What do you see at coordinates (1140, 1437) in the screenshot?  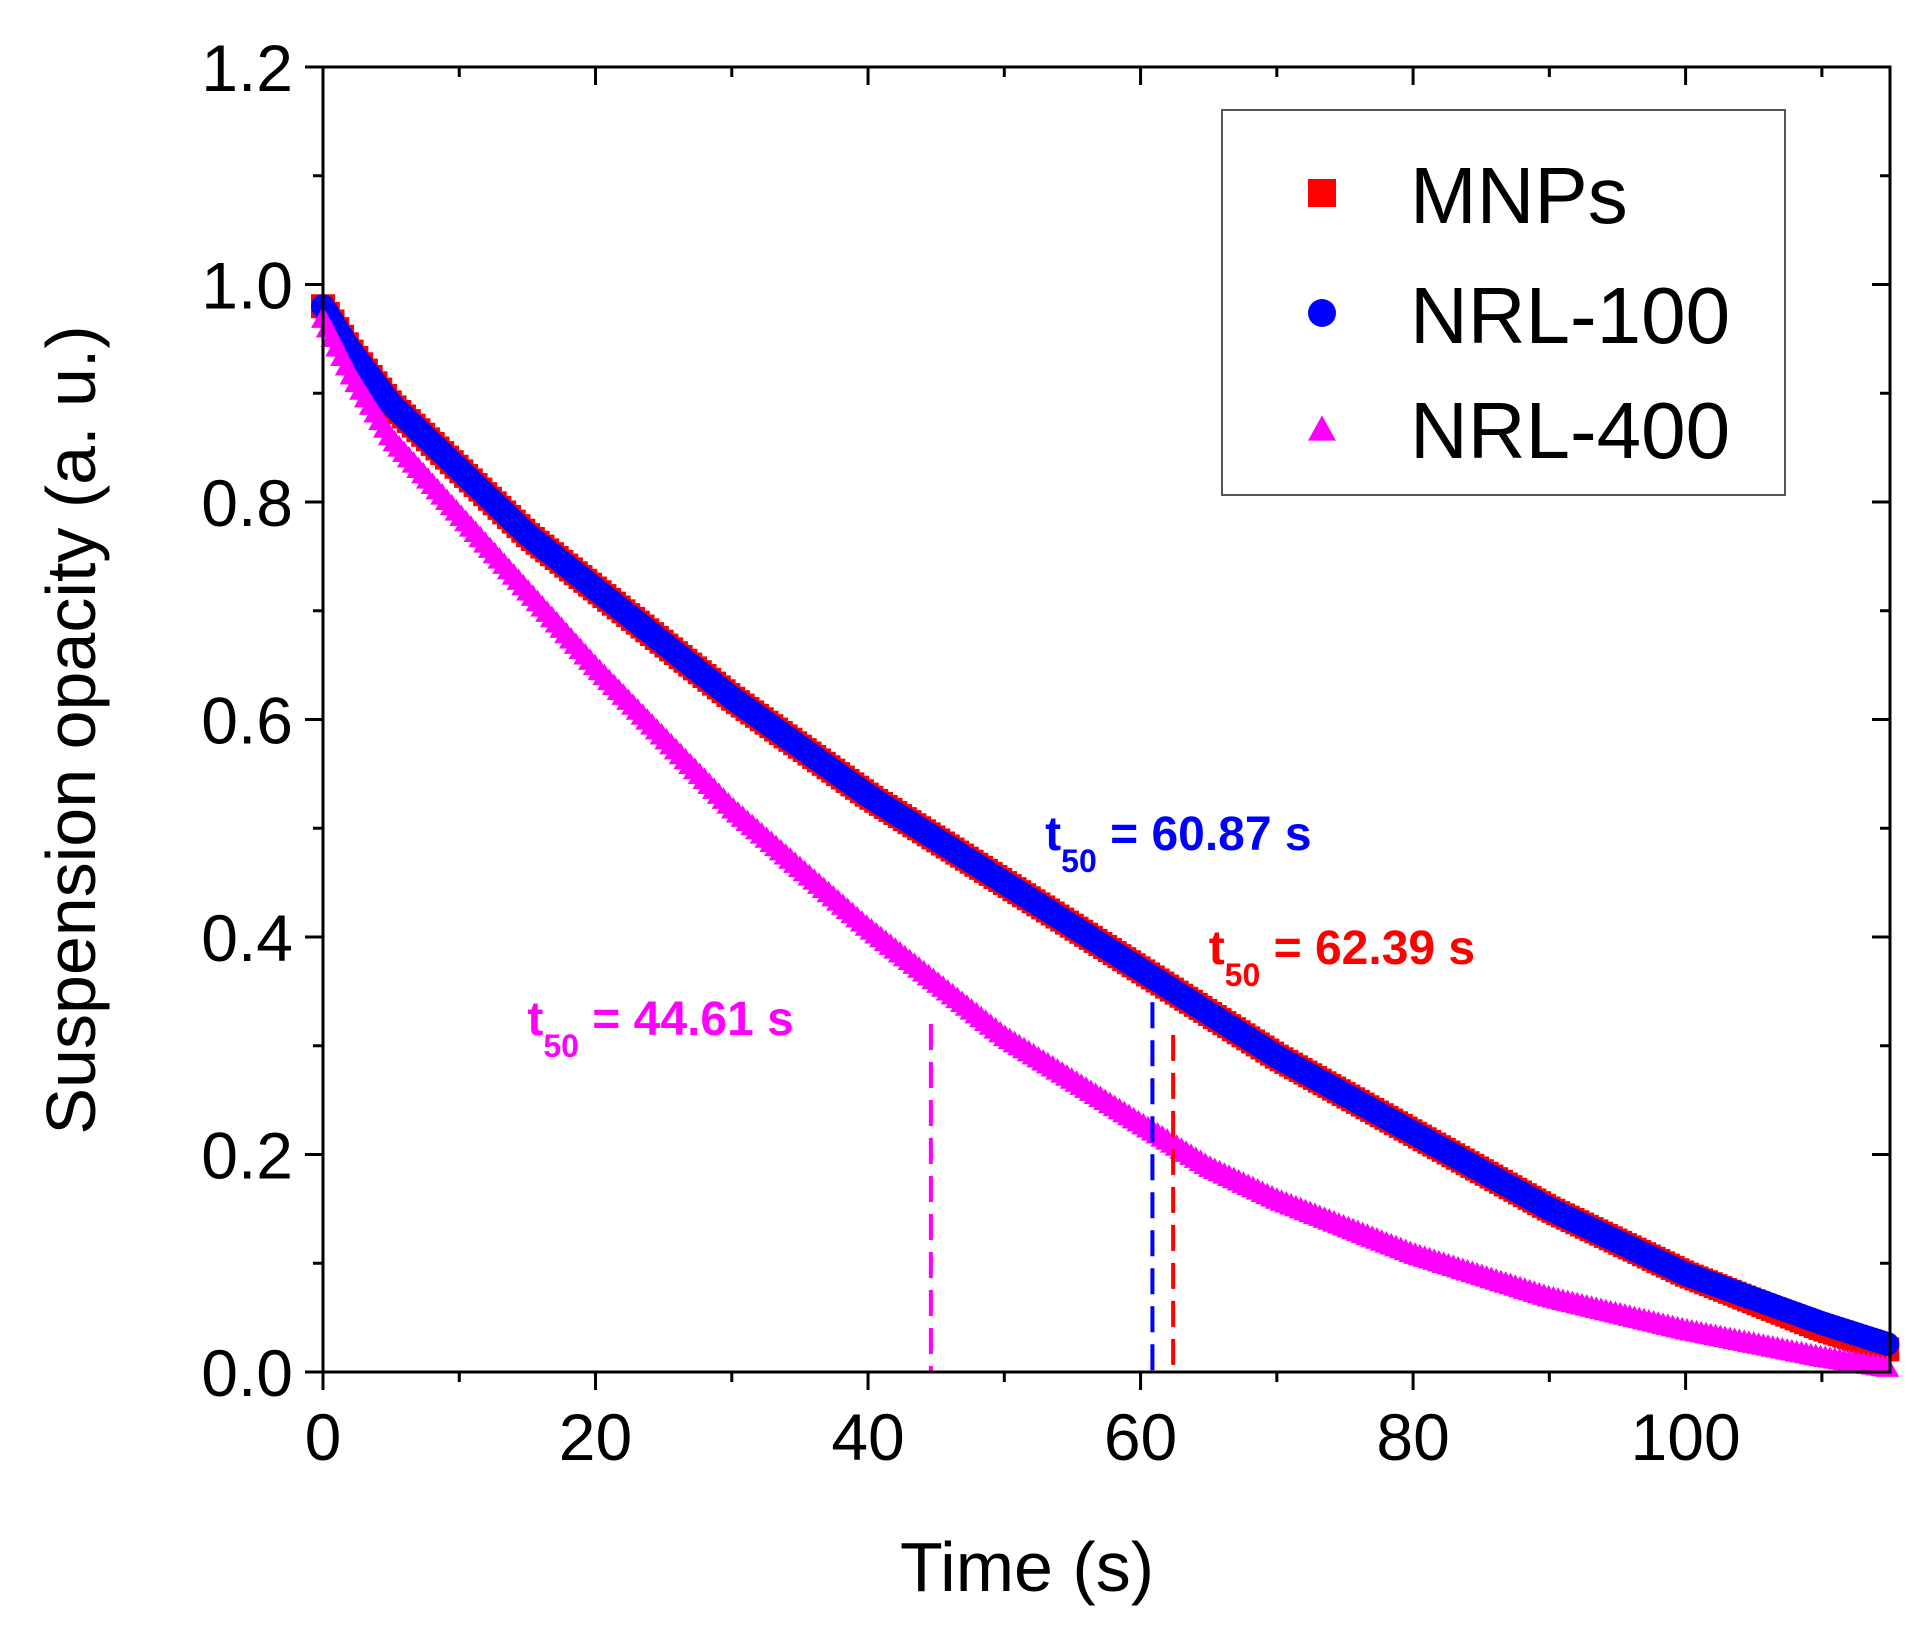 I see `x-tick-label: 60` at bounding box center [1140, 1437].